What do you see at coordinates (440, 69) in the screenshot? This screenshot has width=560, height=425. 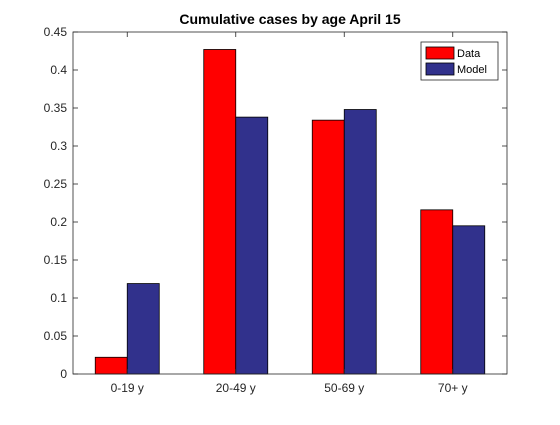 I see `legend-swatch-model` at bounding box center [440, 69].